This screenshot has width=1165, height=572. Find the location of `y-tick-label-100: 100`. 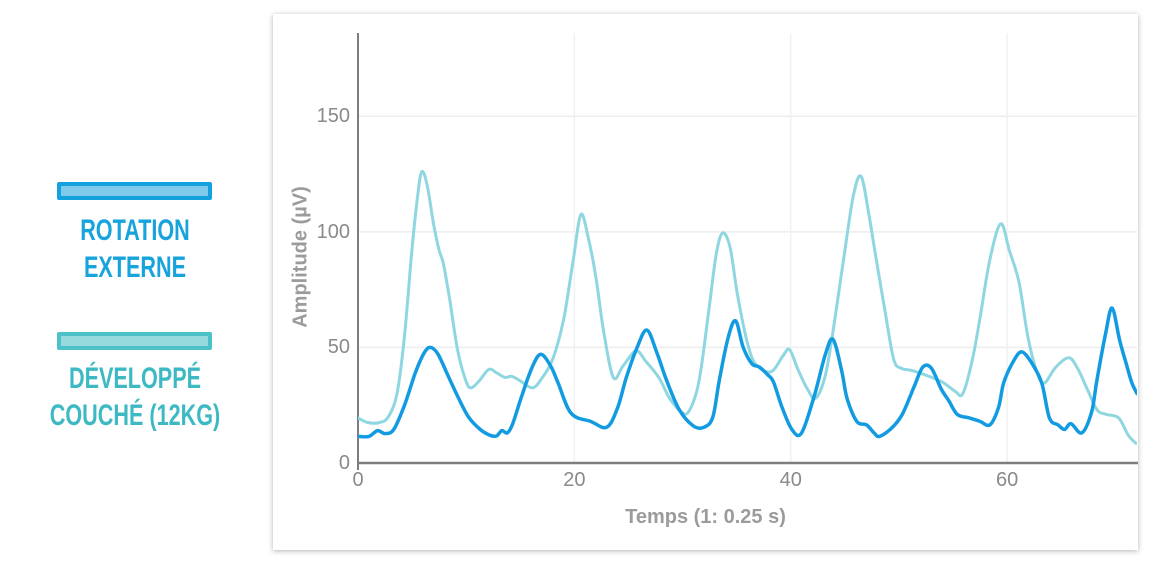

y-tick-label-100: 100 is located at coordinates (333, 231).